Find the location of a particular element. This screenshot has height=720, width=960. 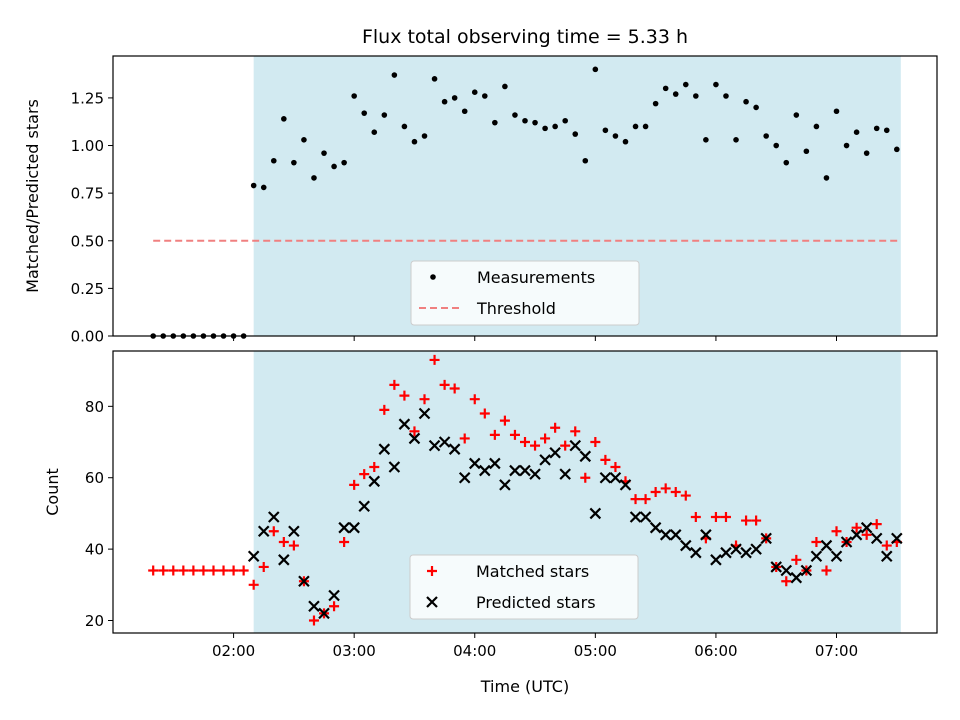

legend-box is located at coordinates (525, 293).